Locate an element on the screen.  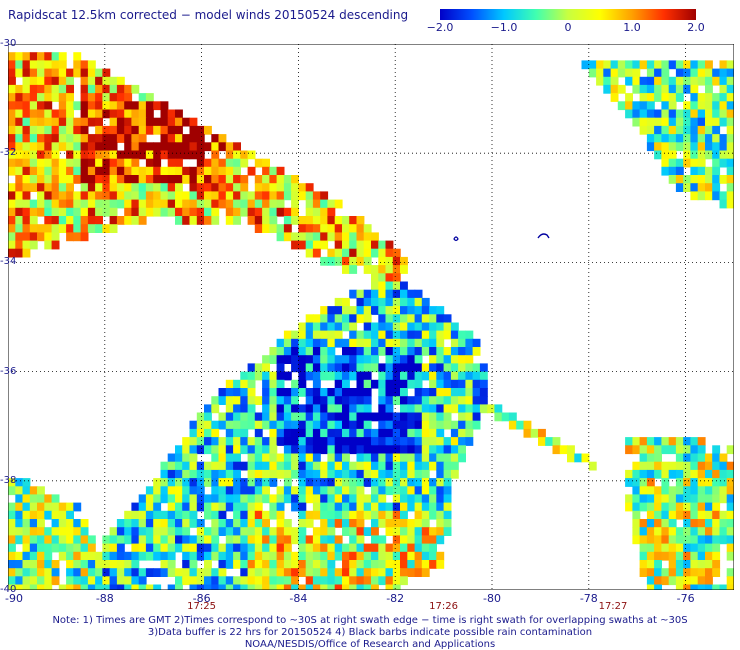
colorbar-tick-label: −2.0 is located at coordinates (440, 27).